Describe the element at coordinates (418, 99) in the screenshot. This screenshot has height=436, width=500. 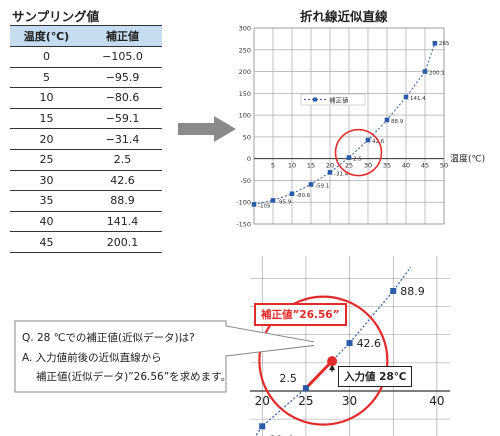
I see `data-label: 141.4` at that location.